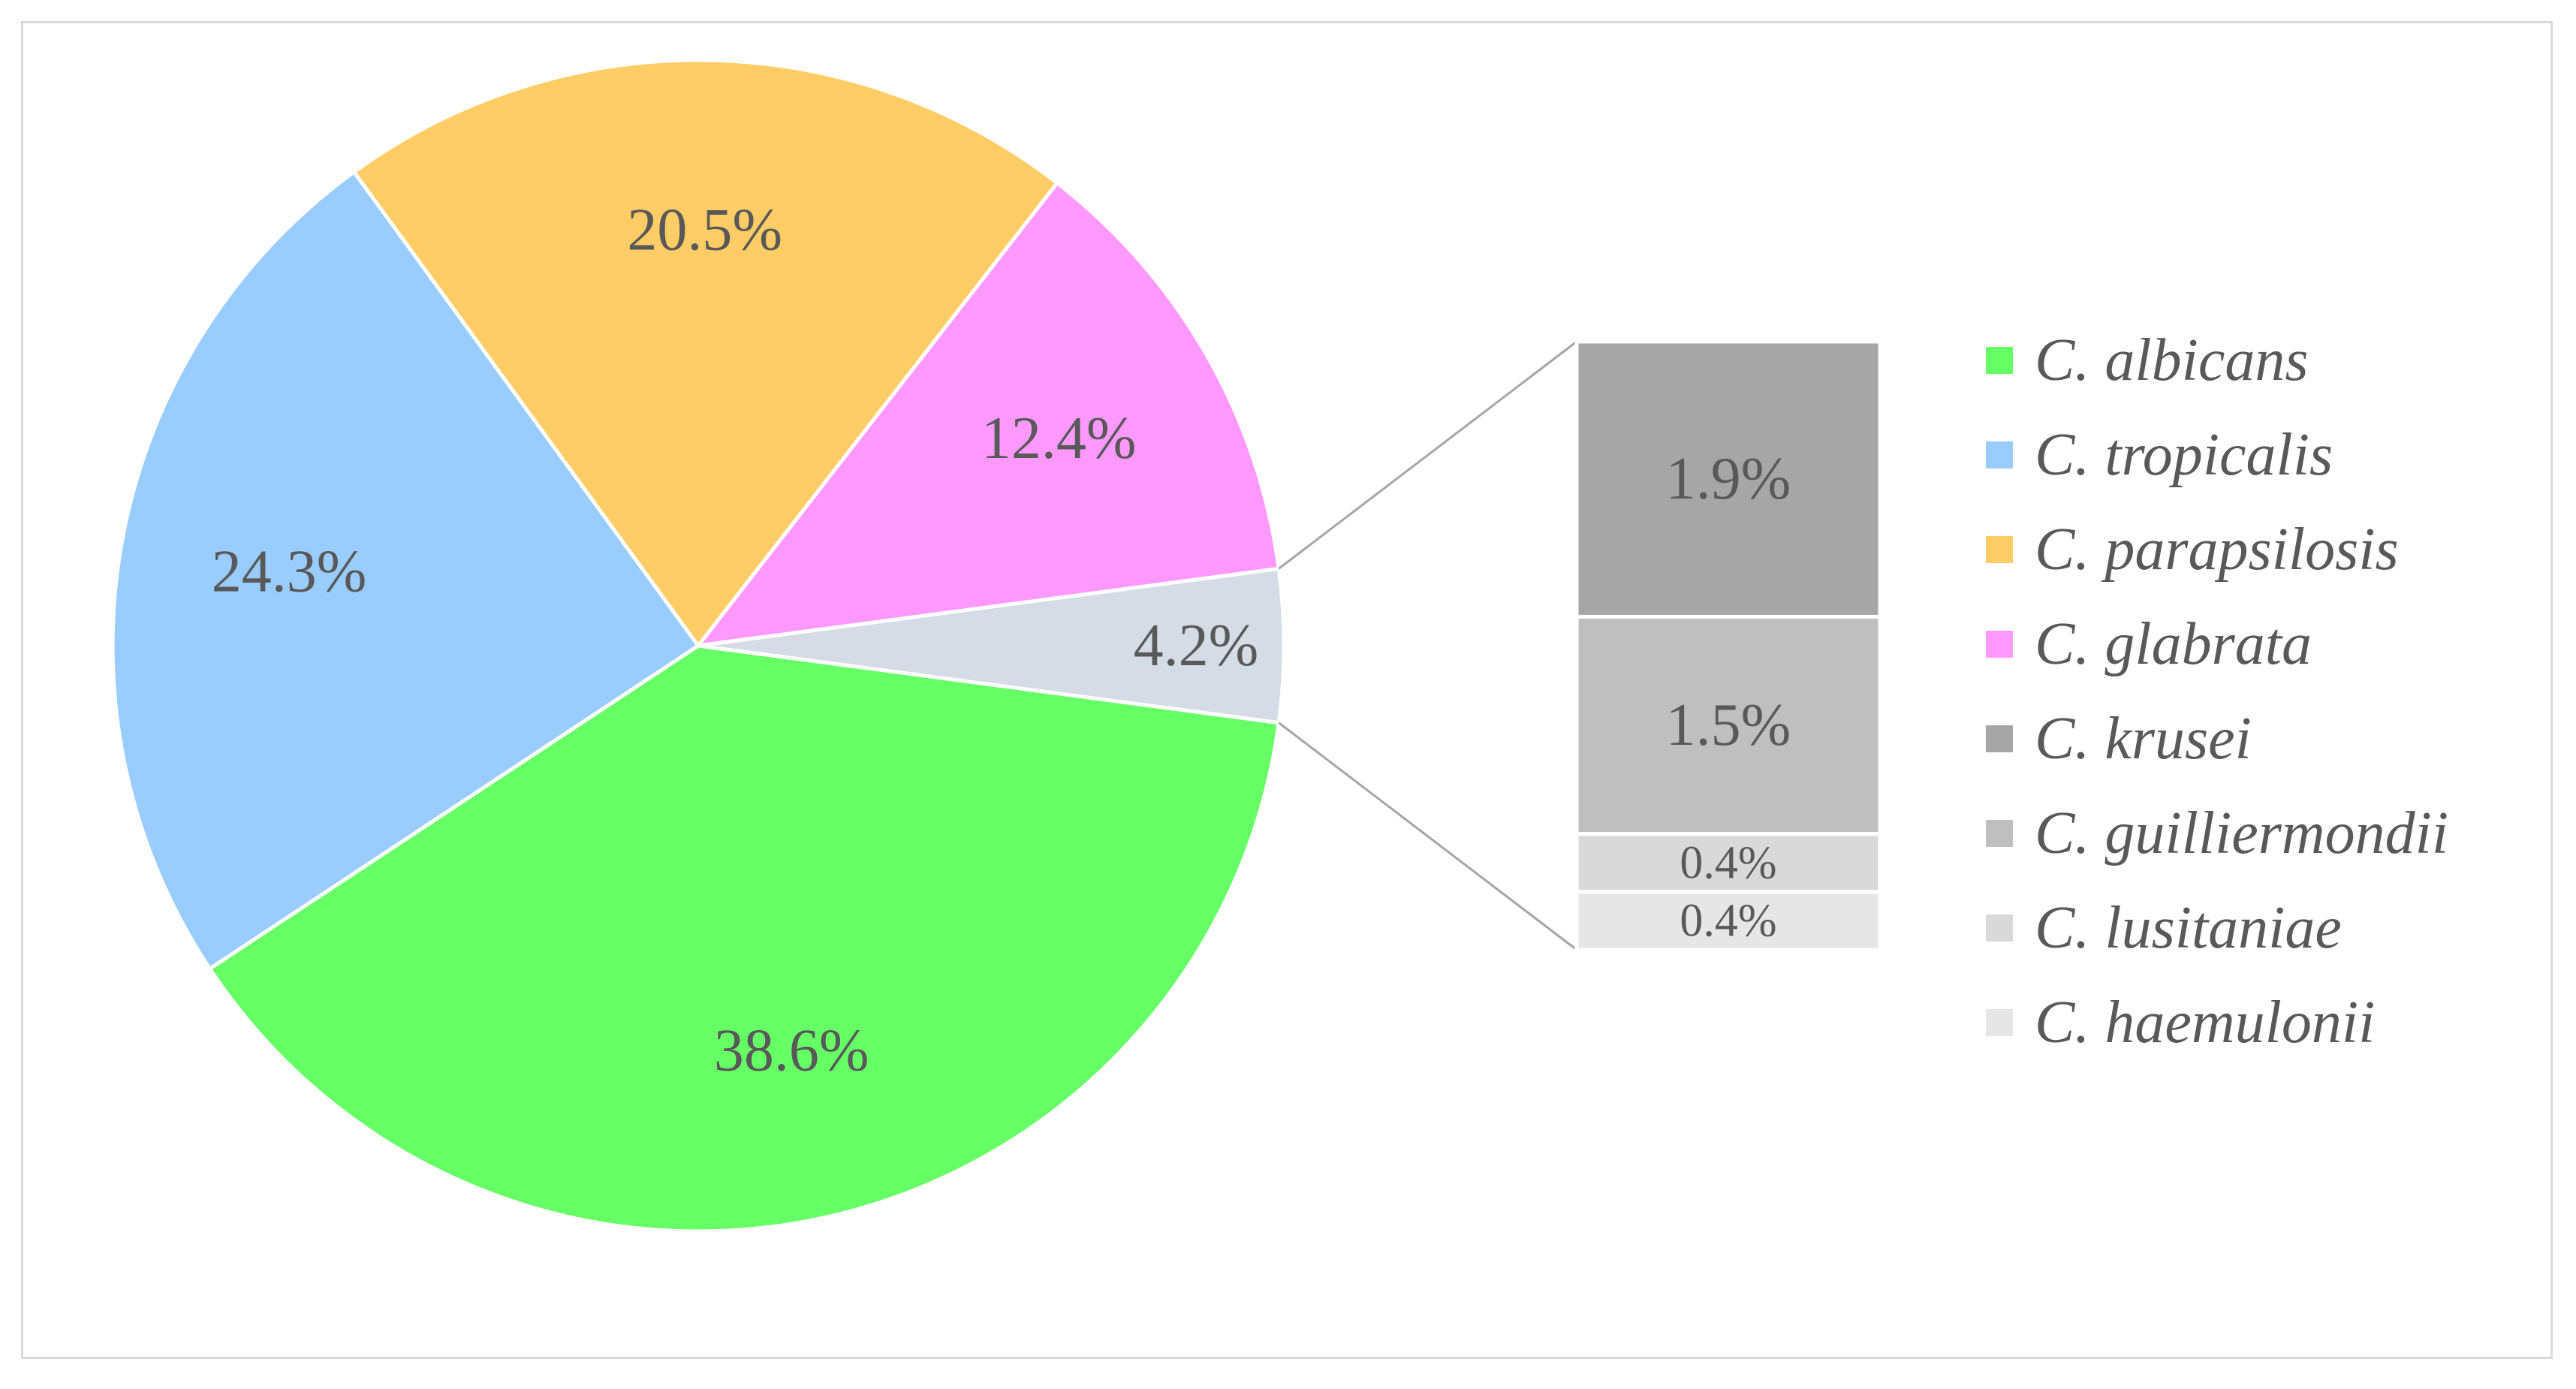  Describe the element at coordinates (2217, 550) in the screenshot. I see `legend-label: C. parapsilosis` at that location.